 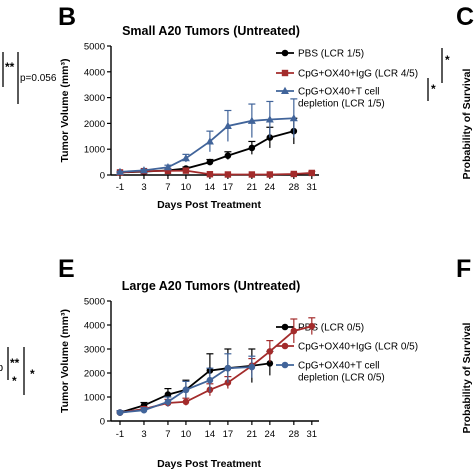 What do you see at coordinates (211, 31) in the screenshot?
I see `chart-title: Small A20 Tumors (Untreated)` at bounding box center [211, 31].